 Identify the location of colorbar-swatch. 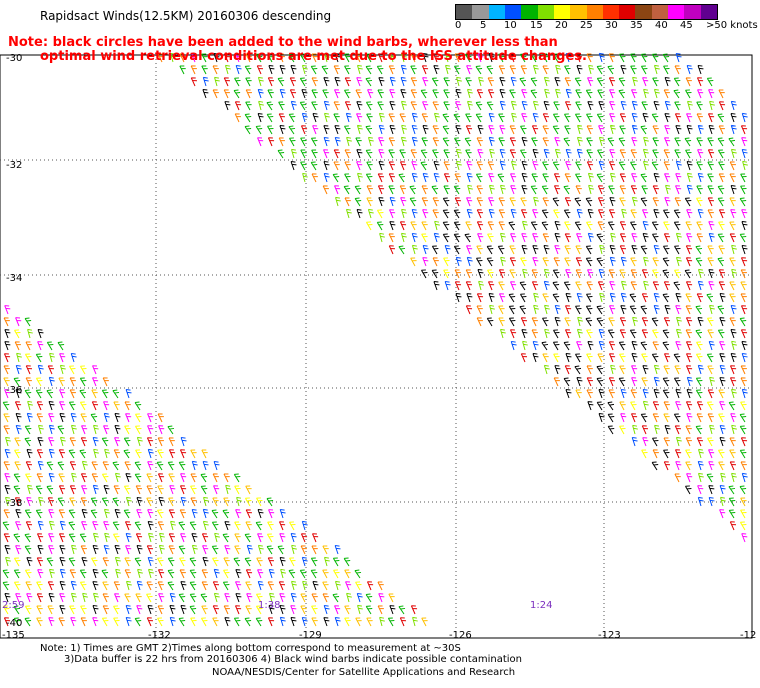
(480, 12).